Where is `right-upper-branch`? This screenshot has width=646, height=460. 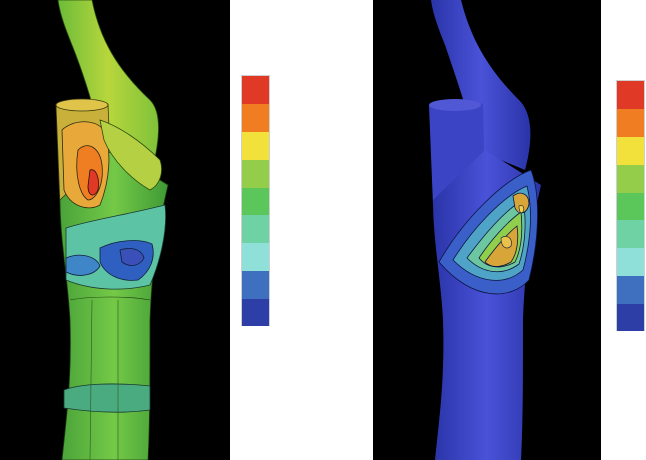
right-upper-branch is located at coordinates (481, 85).